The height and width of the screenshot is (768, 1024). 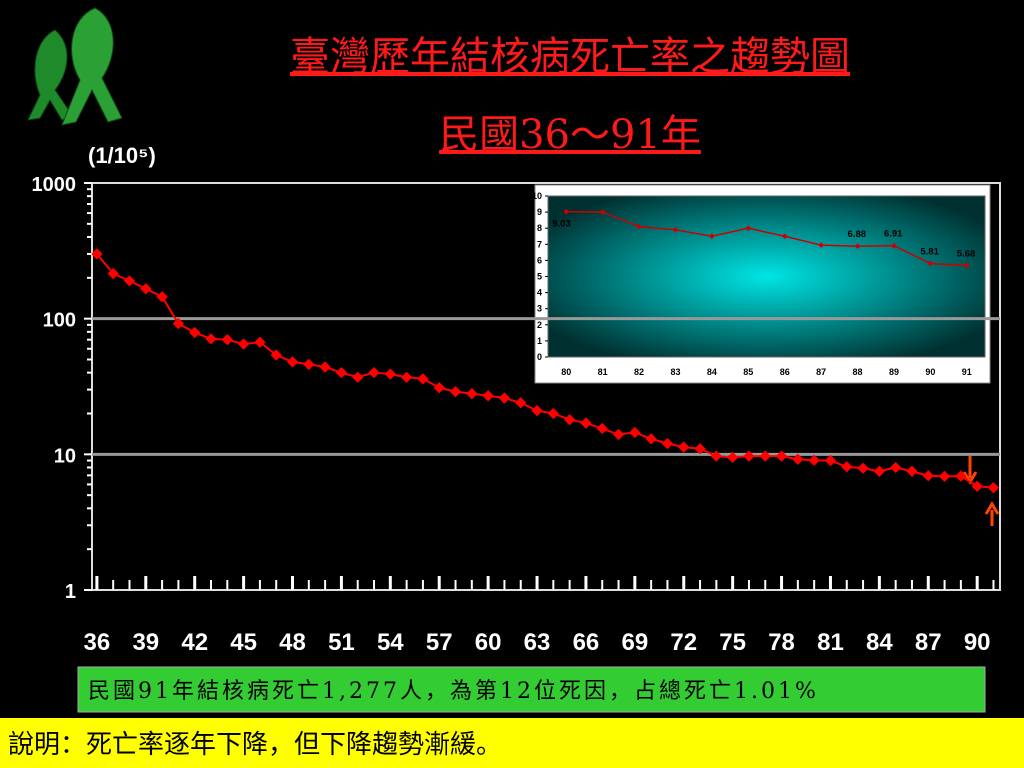 What do you see at coordinates (732, 642) in the screenshot?
I see `x-tick-label: 75` at bounding box center [732, 642].